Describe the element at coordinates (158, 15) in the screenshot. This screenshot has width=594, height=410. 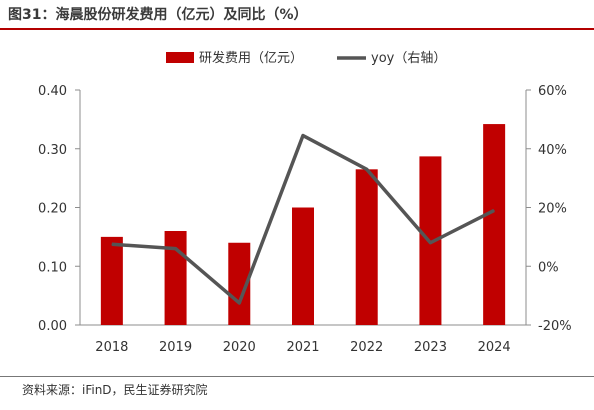
I see `figure-title: 图31：海晨股份研发费用（亿元）及同比（%）` at that location.